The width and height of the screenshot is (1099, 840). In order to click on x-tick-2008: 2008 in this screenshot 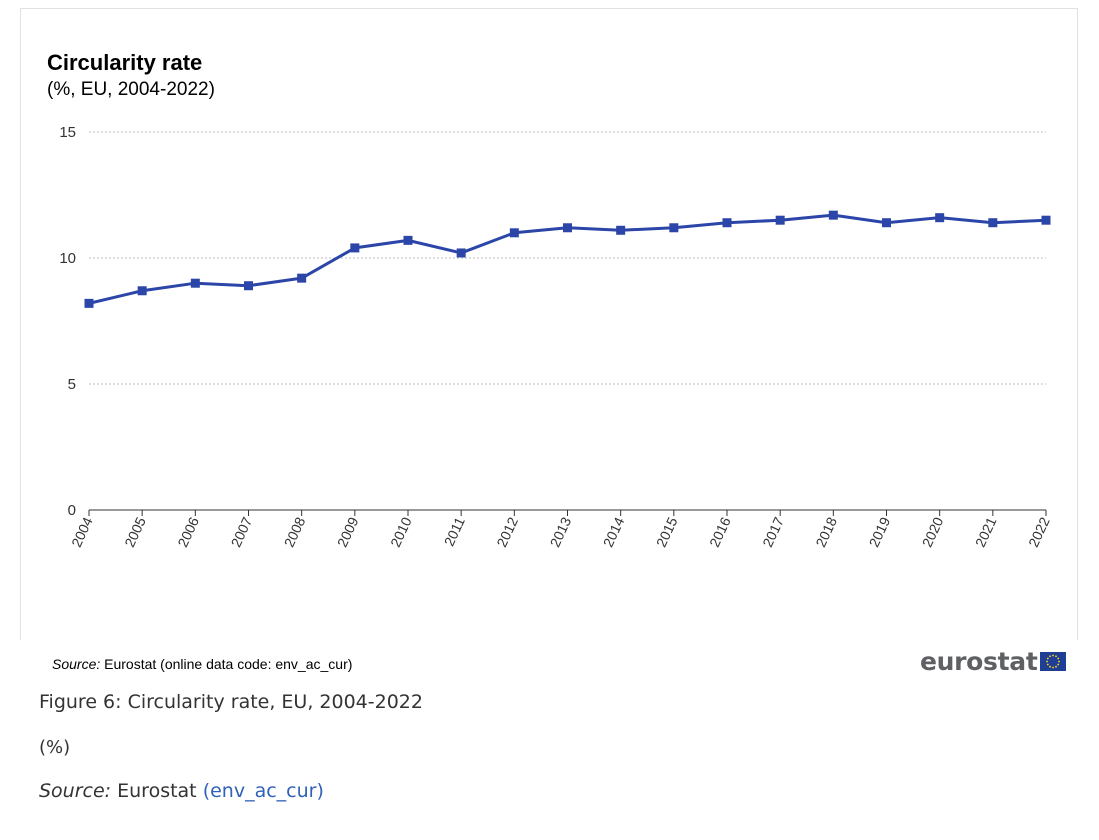, I will do `click(295, 531)`.